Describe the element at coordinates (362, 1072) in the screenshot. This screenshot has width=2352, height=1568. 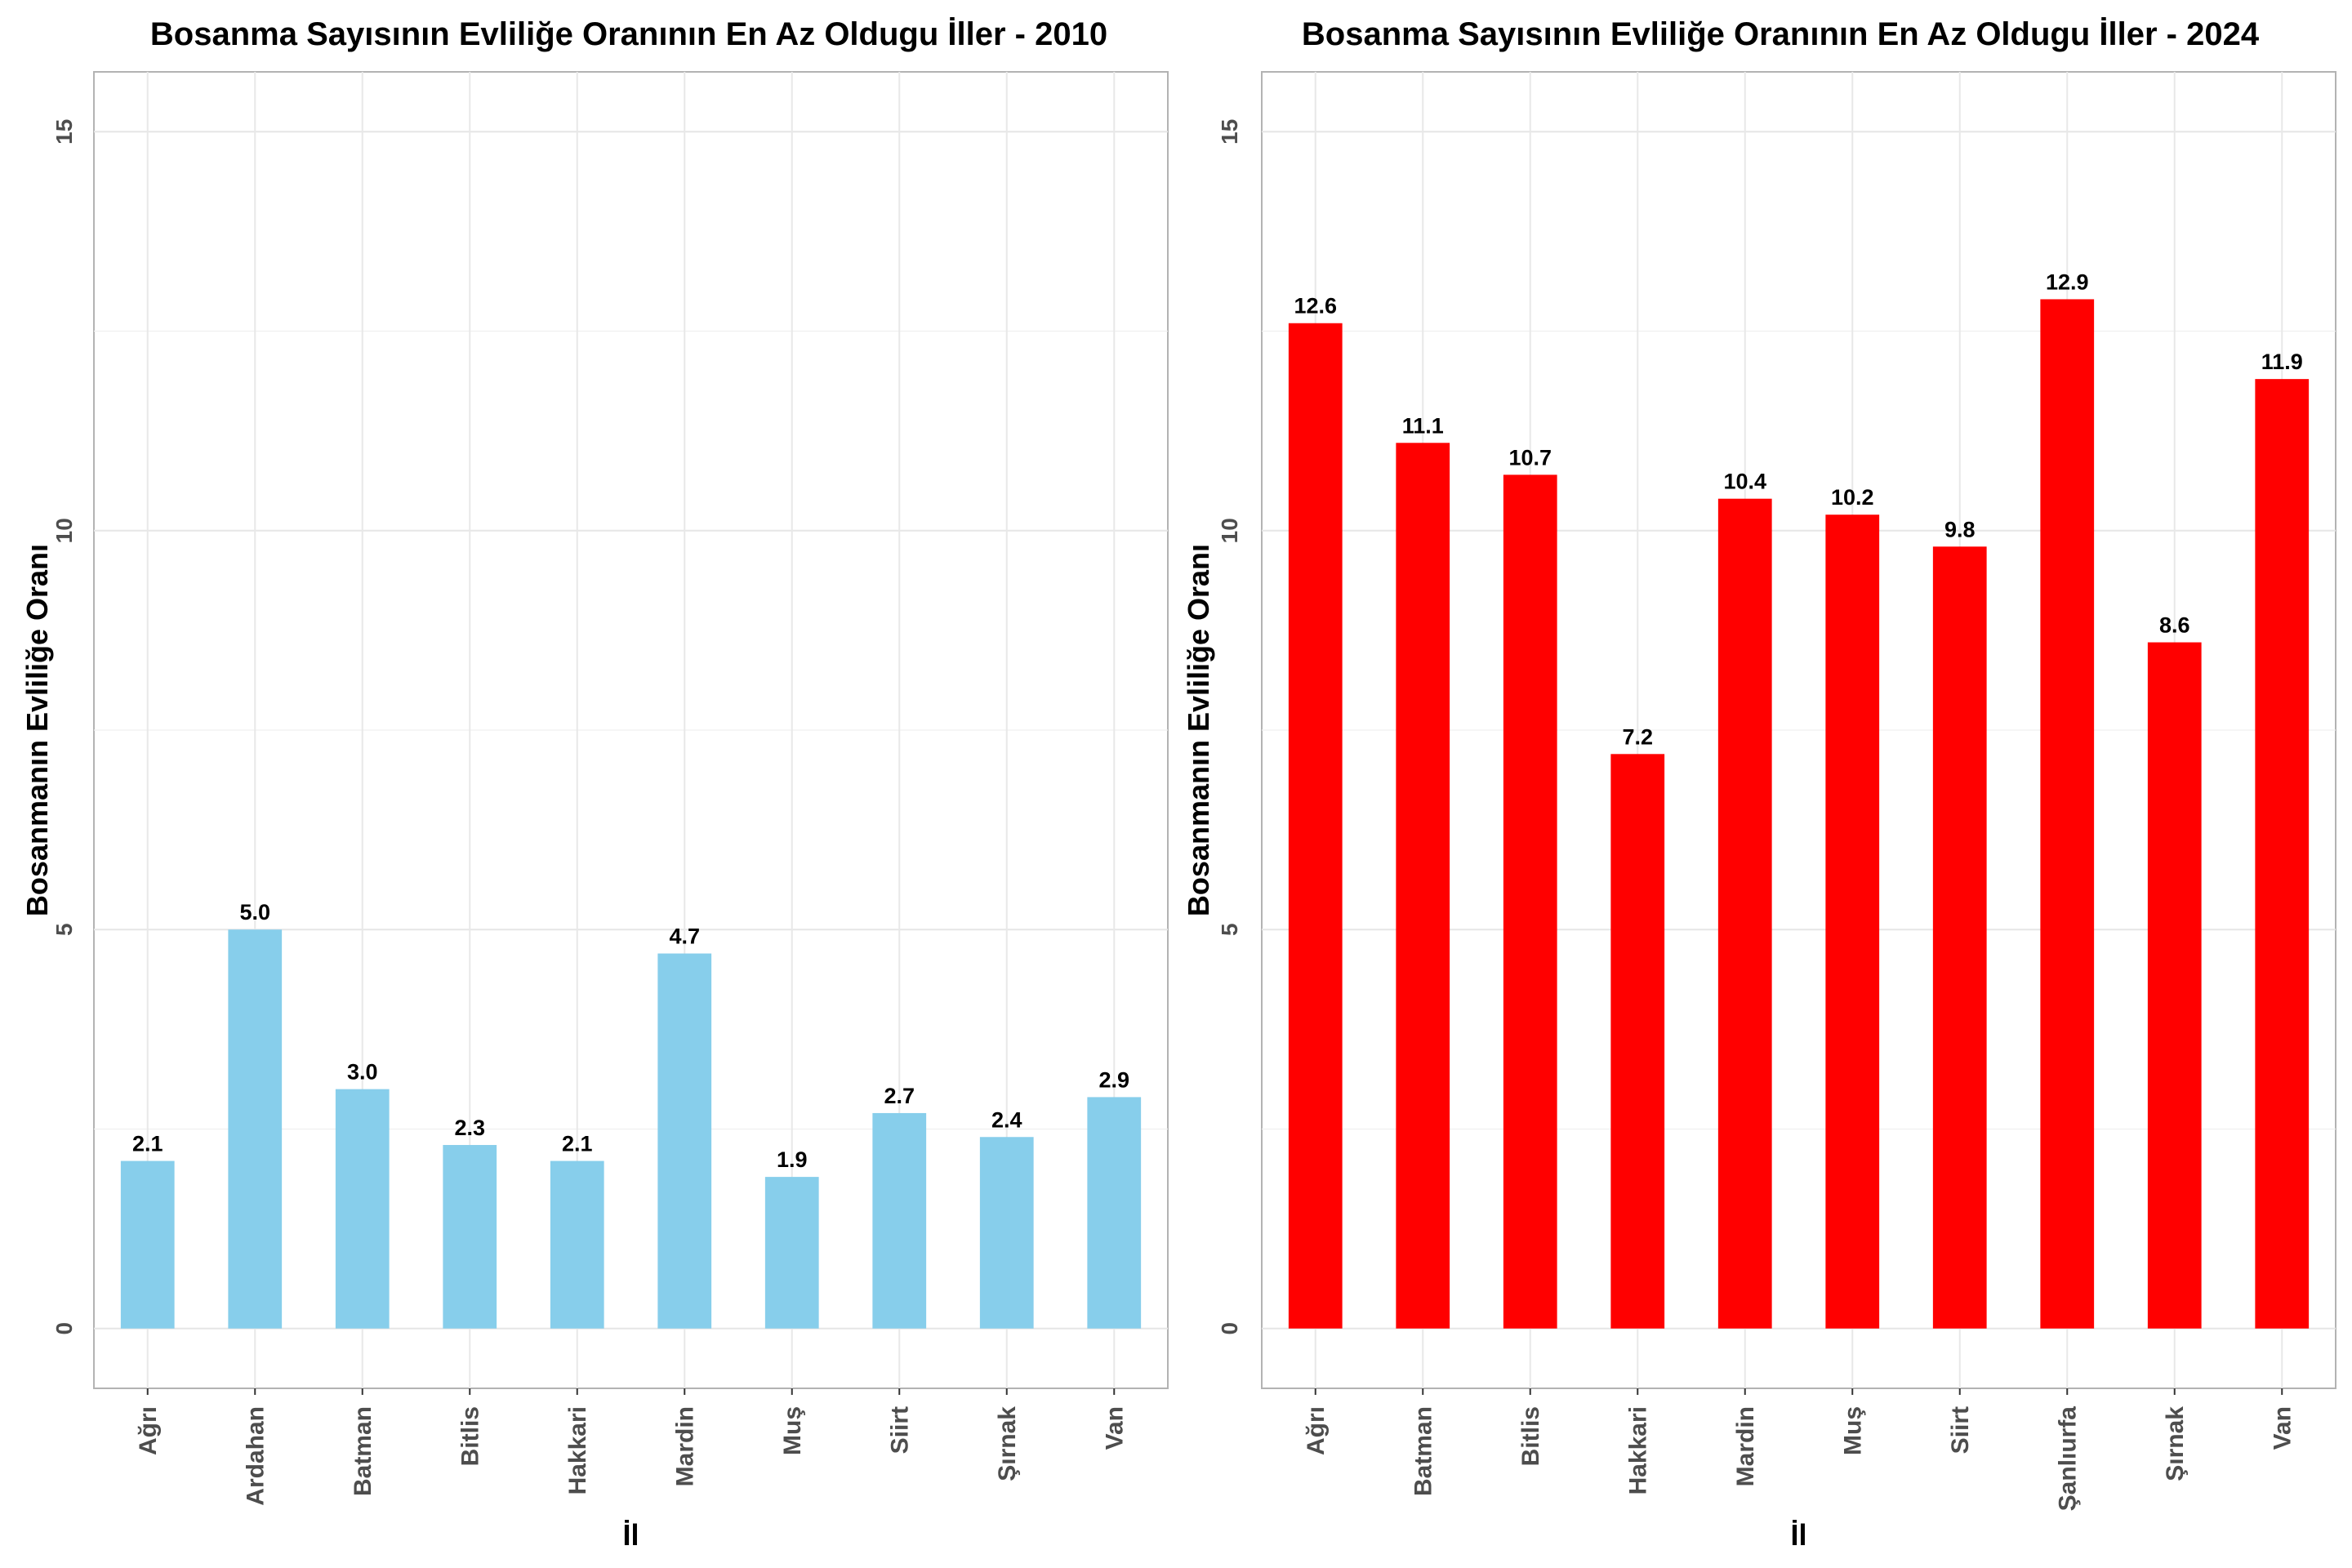
I see `bar-value-label: 3.0` at that location.